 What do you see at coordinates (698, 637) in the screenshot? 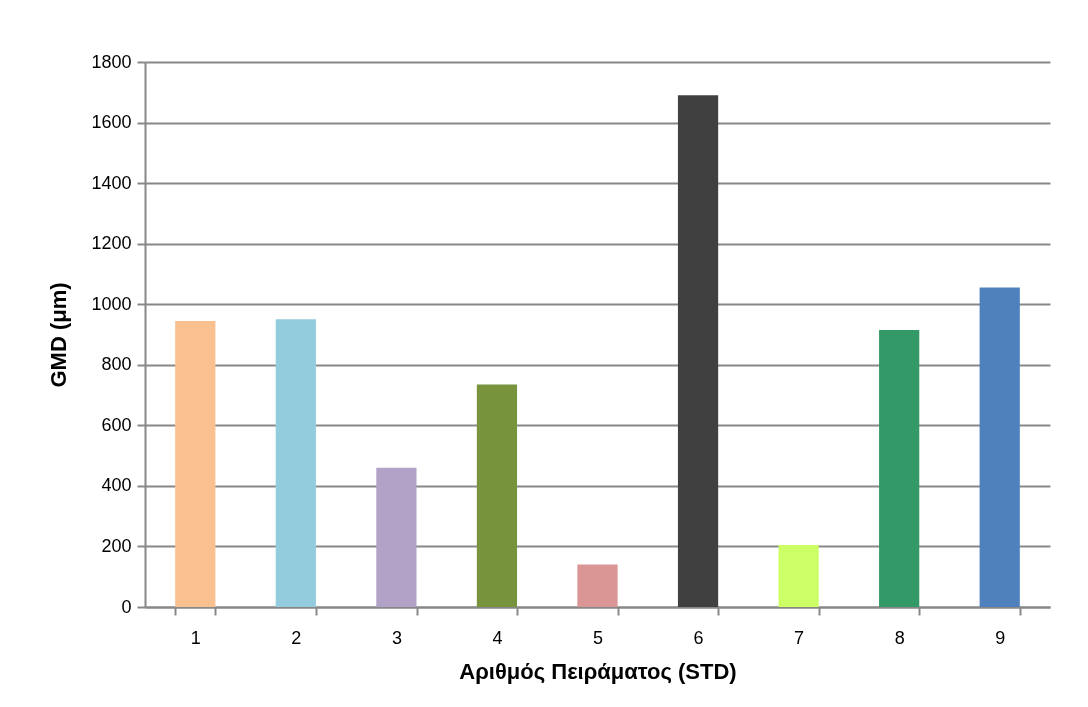
I see `x-tick-label: 6` at bounding box center [698, 637].